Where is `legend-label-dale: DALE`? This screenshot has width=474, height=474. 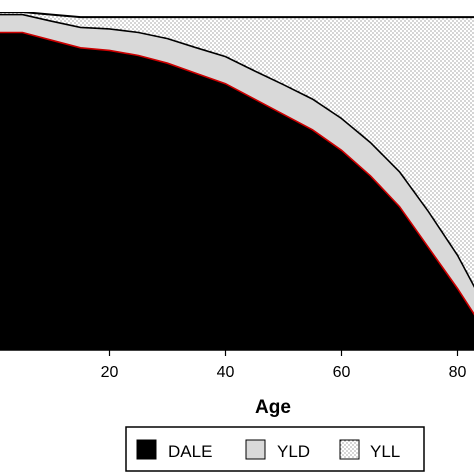
legend-label-dale: DALE is located at coordinates (190, 451).